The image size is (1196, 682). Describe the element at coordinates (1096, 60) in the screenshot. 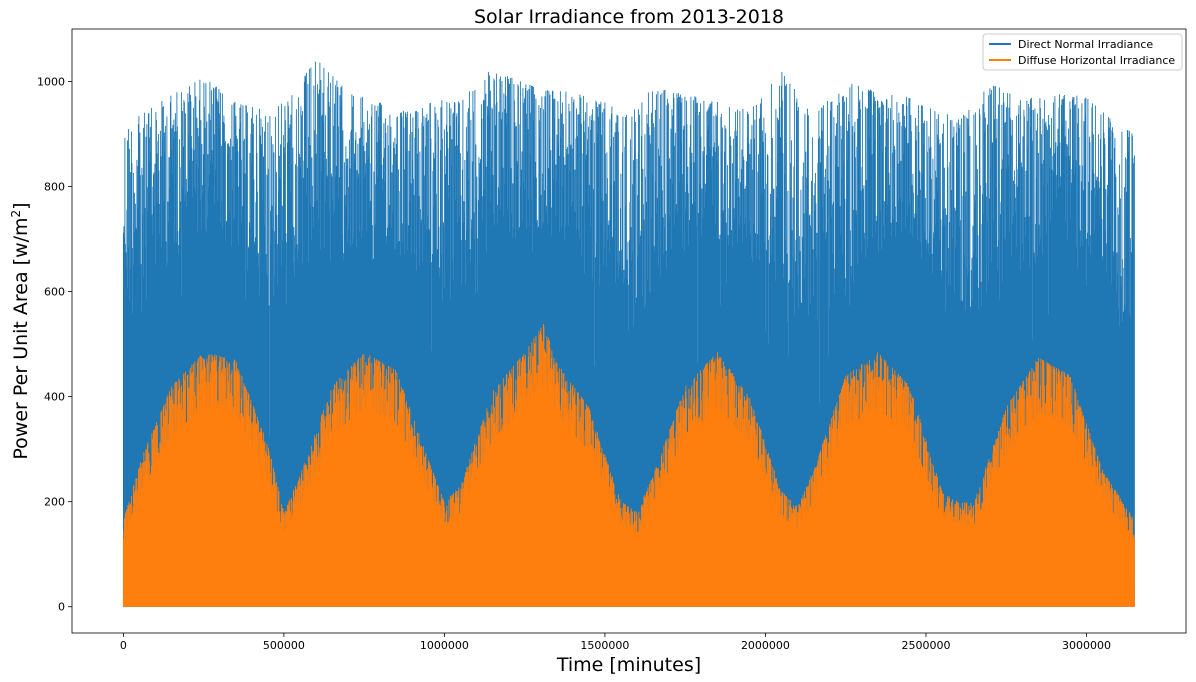

I see `legend-label-diffuse-horizontal: Diffuse Horizontal Irradiance` at that location.